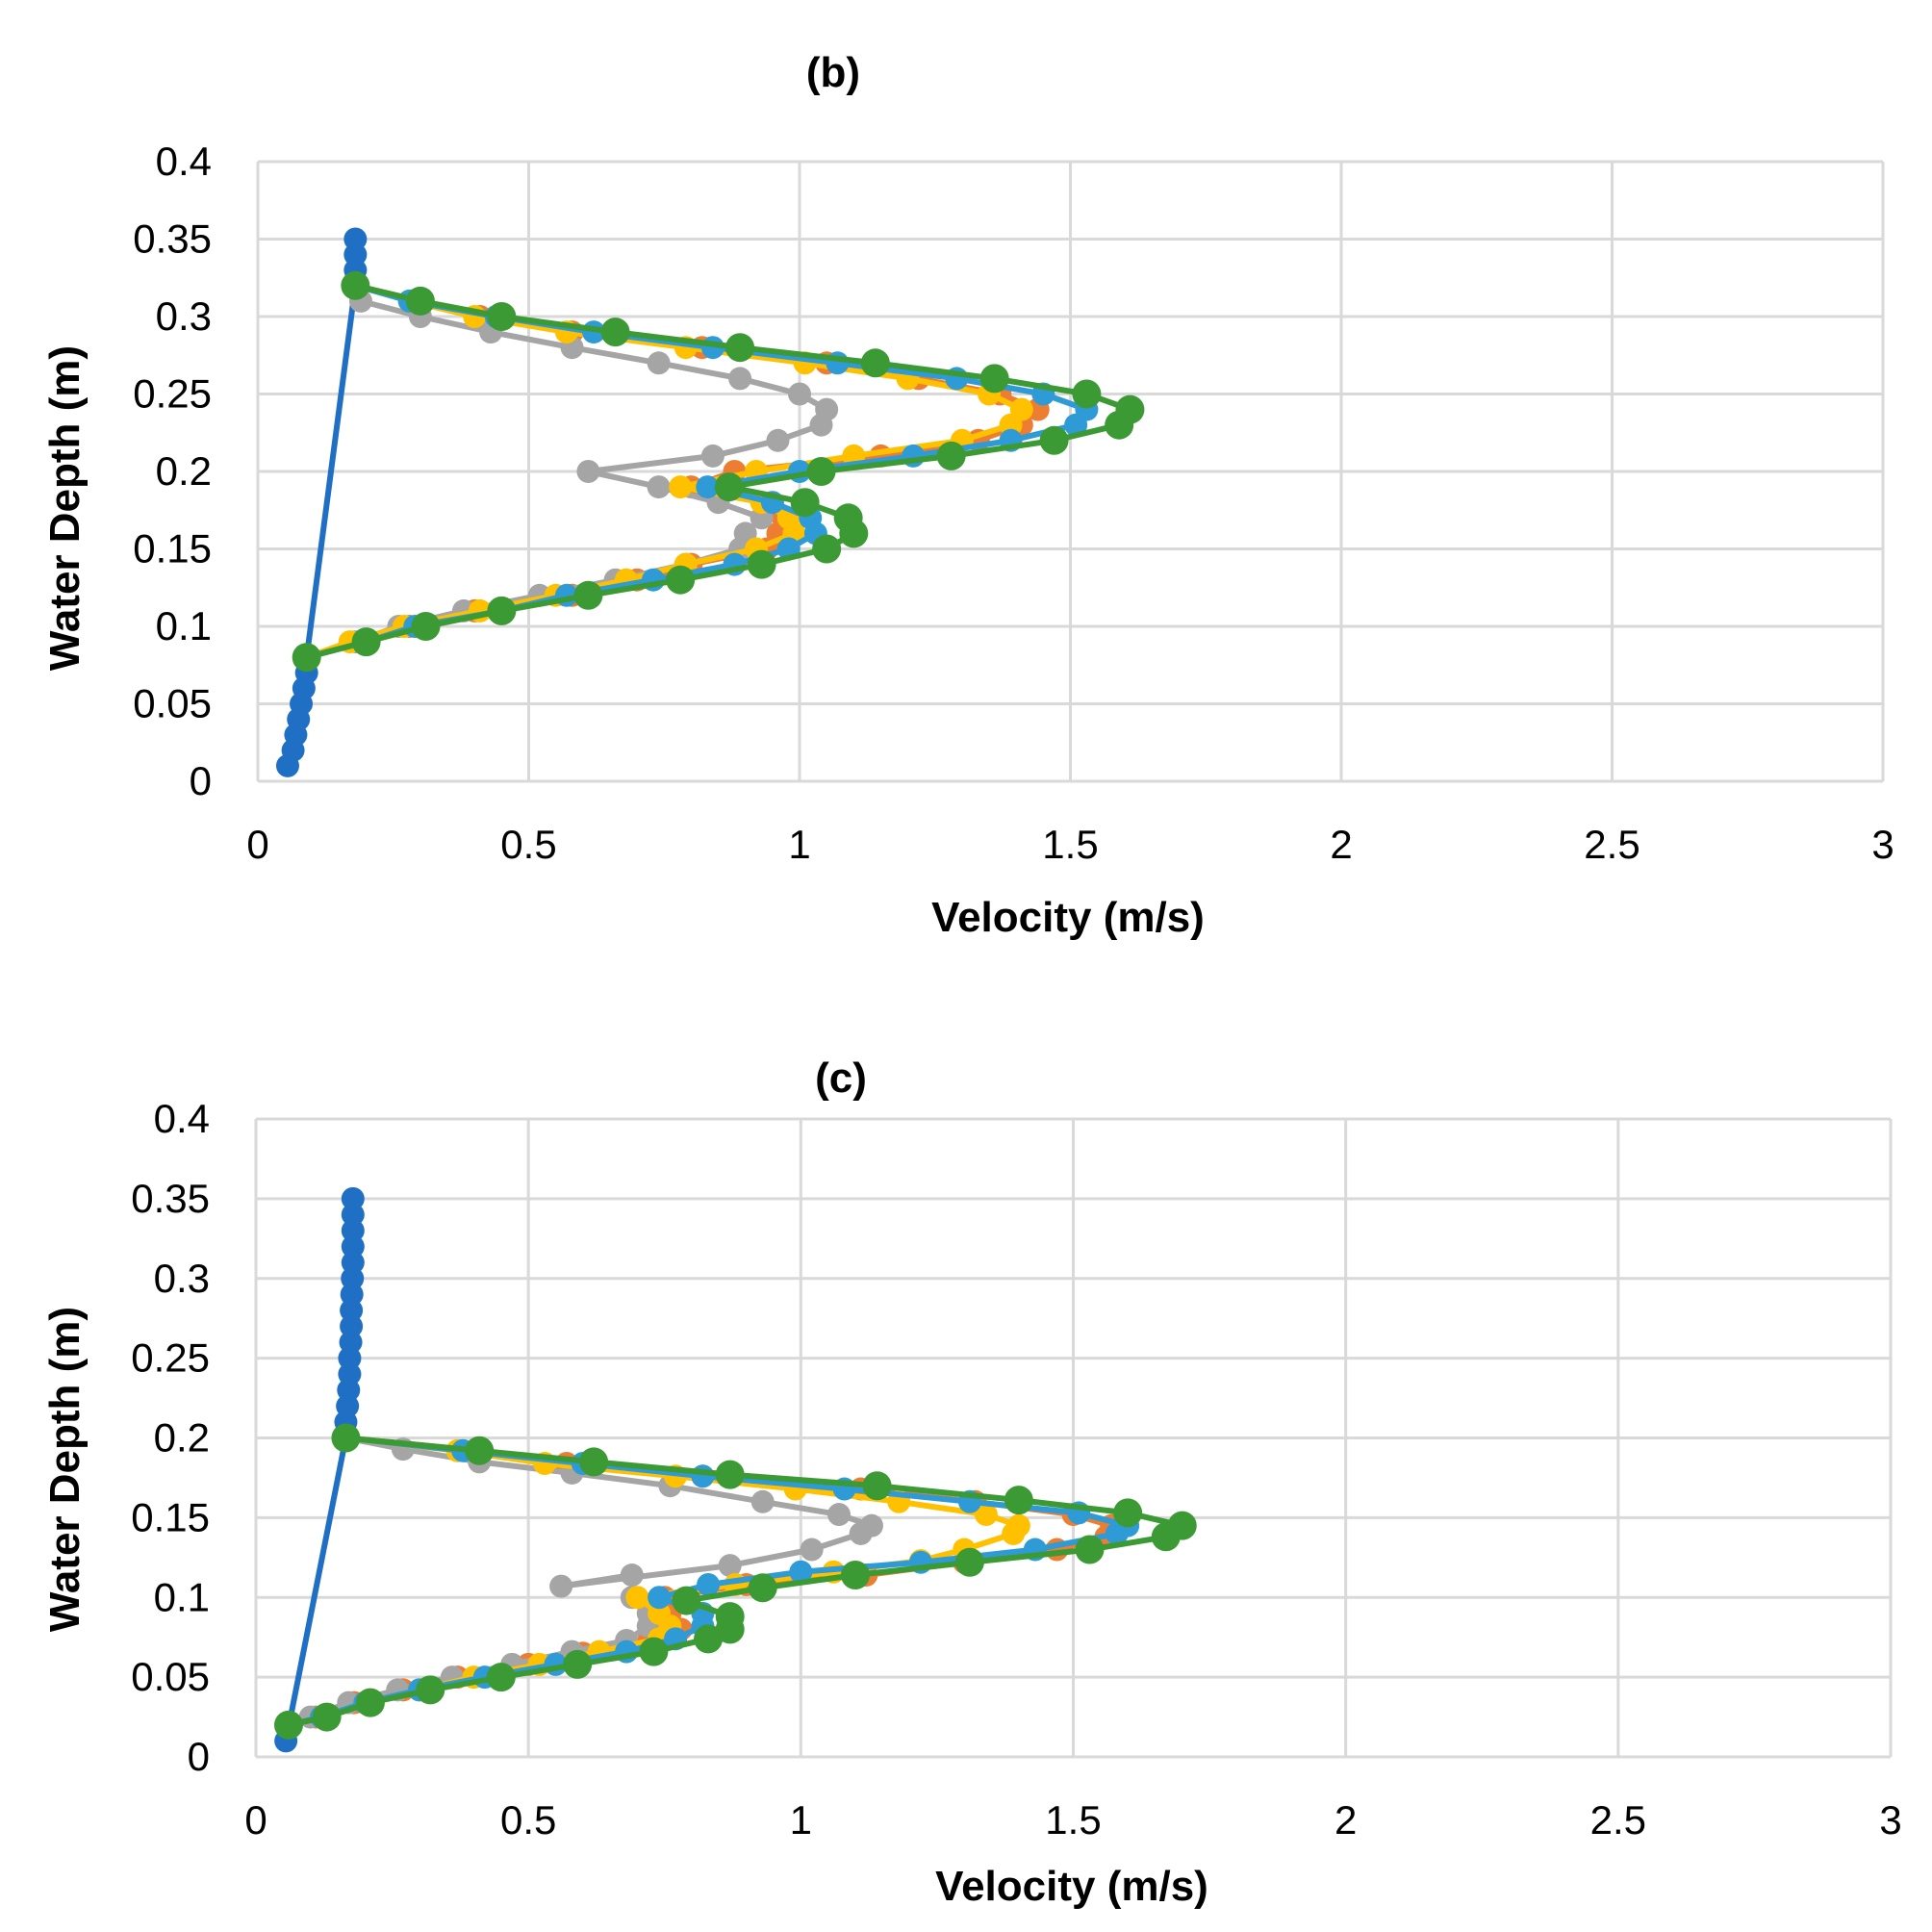 Image resolution: width=1932 pixels, height=1932 pixels. Describe the element at coordinates (65, 508) in the screenshot. I see `panel-b-ylabel: Water Depth (m)` at that location.